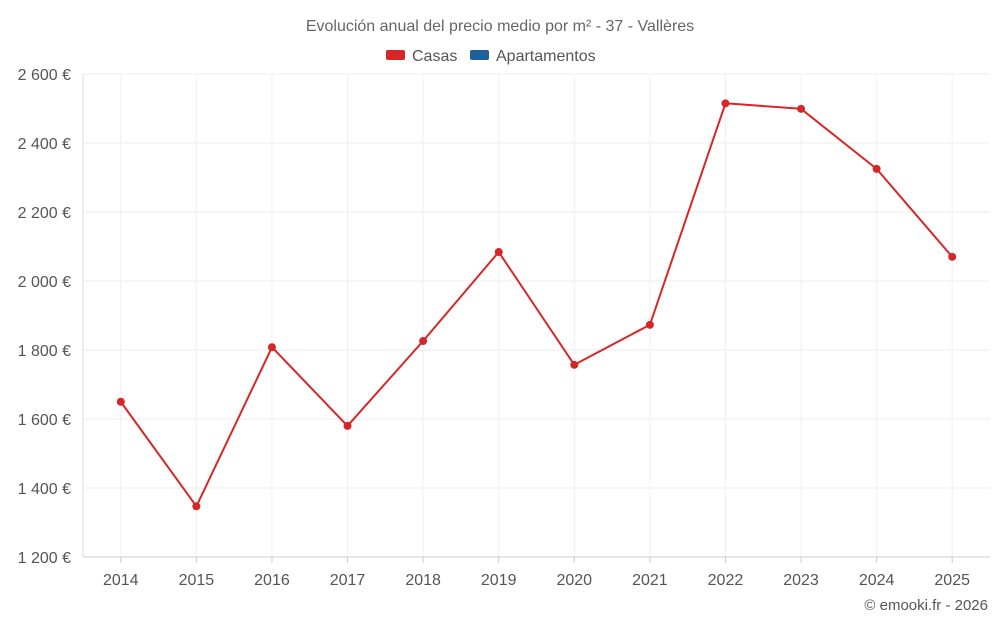 This screenshot has width=1000, height=630. Describe the element at coordinates (395, 55) in the screenshot. I see `legend-swatch-casas` at that location.